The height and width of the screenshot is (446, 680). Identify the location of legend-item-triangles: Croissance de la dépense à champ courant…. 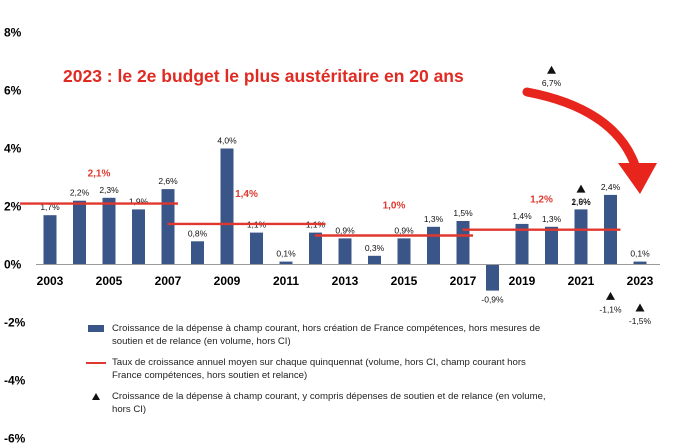
(321, 403).